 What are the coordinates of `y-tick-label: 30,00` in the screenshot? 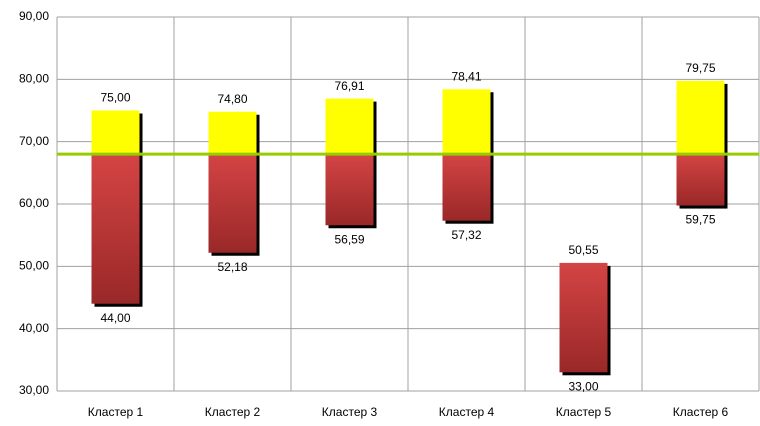 It's located at (34, 390).